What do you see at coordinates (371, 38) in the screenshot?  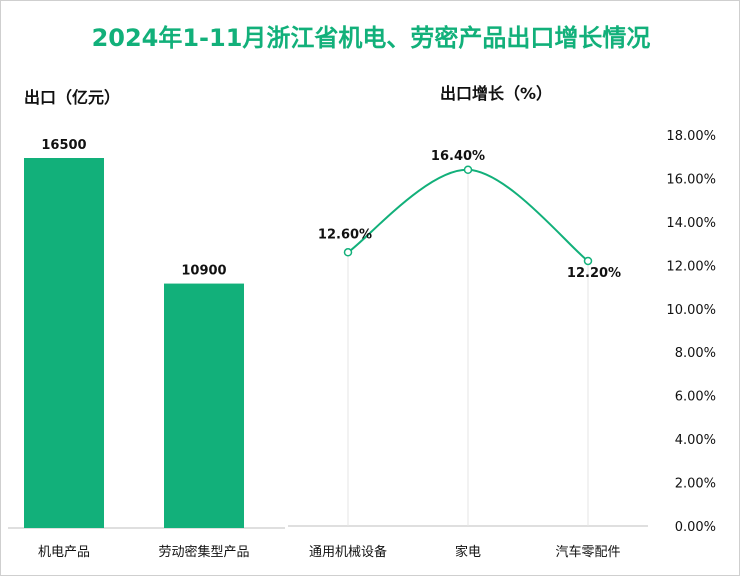 I see `chart-title: 2024年1-11月浙江省机电、劳密产品出口增长情况` at bounding box center [371, 38].